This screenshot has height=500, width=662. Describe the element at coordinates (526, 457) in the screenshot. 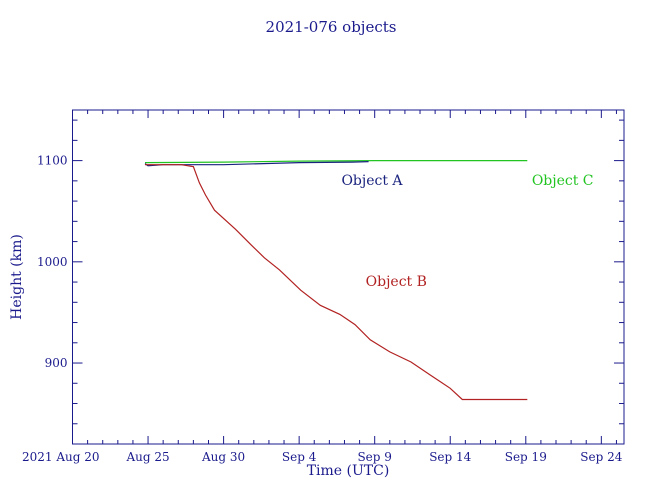

I see `x-tick-label: Sep 19` at that location.